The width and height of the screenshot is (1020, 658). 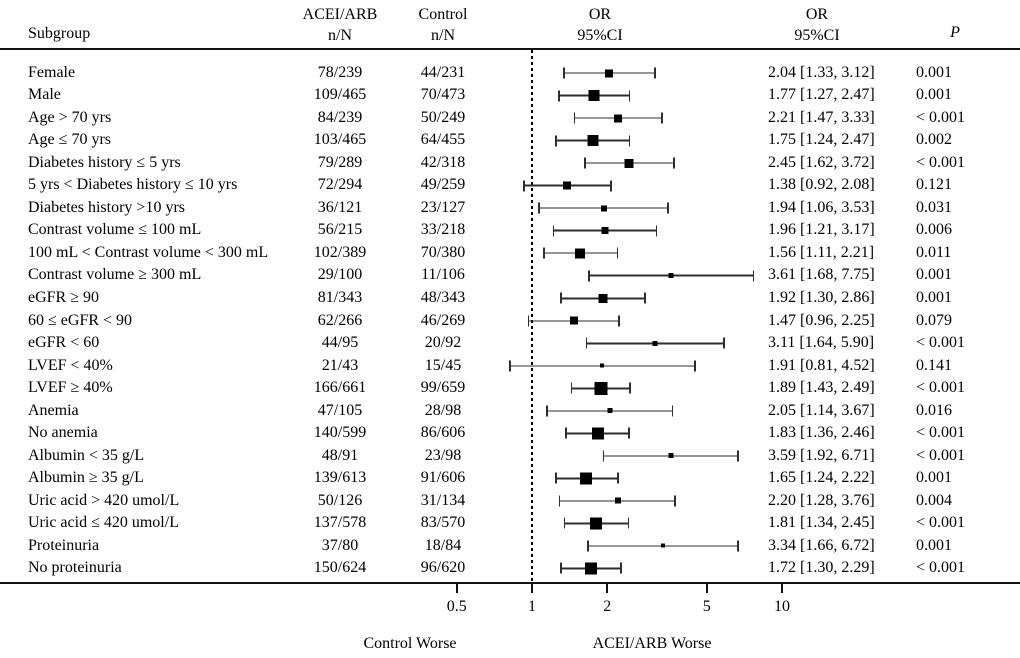 What do you see at coordinates (70, 365) in the screenshot?
I see `subgroup-label: LVEF < 40%` at bounding box center [70, 365].